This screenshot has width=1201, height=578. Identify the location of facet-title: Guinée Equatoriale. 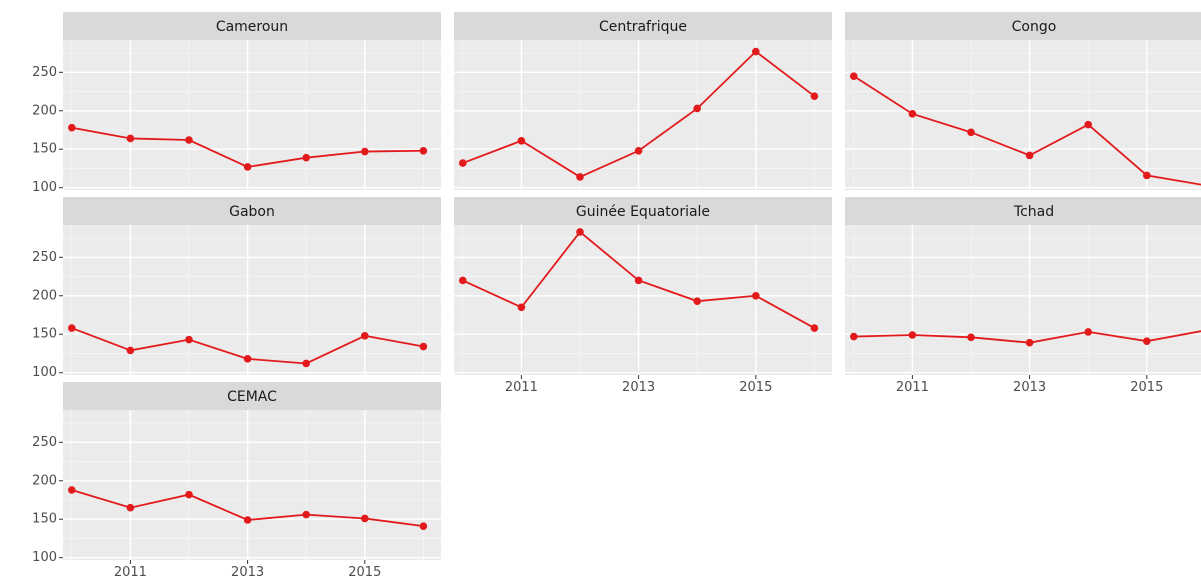
(643, 212).